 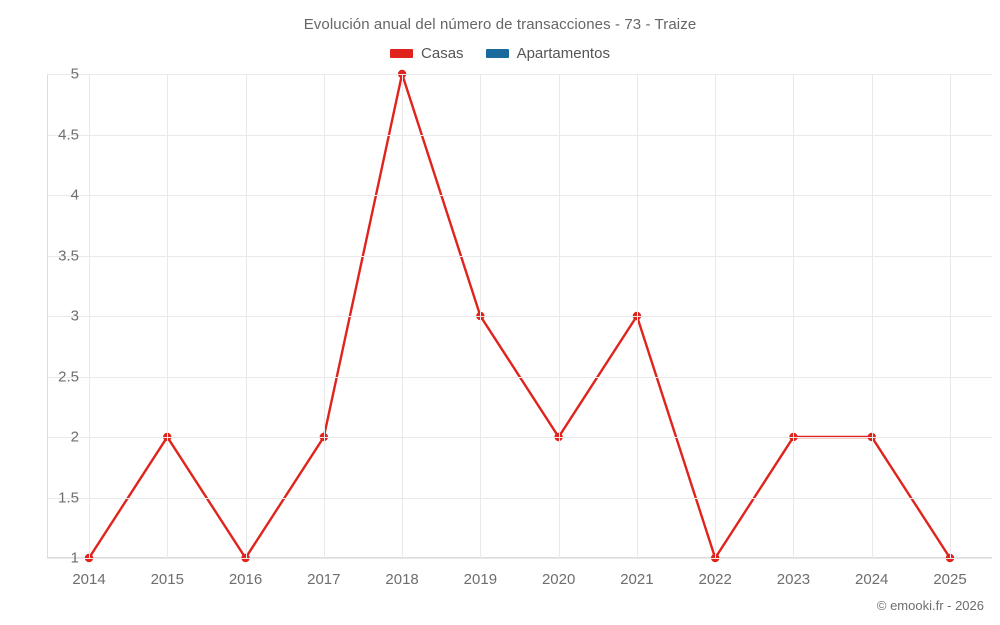 What do you see at coordinates (89, 579) in the screenshot?
I see `x-axis-tick-label: 2014` at bounding box center [89, 579].